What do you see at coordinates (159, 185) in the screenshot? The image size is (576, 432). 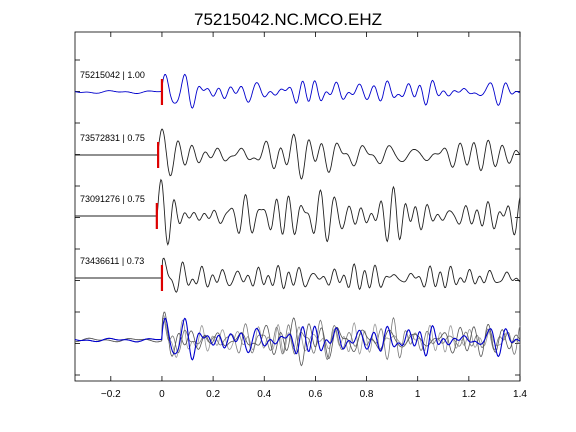 I see `pick-markers` at bounding box center [159, 185].